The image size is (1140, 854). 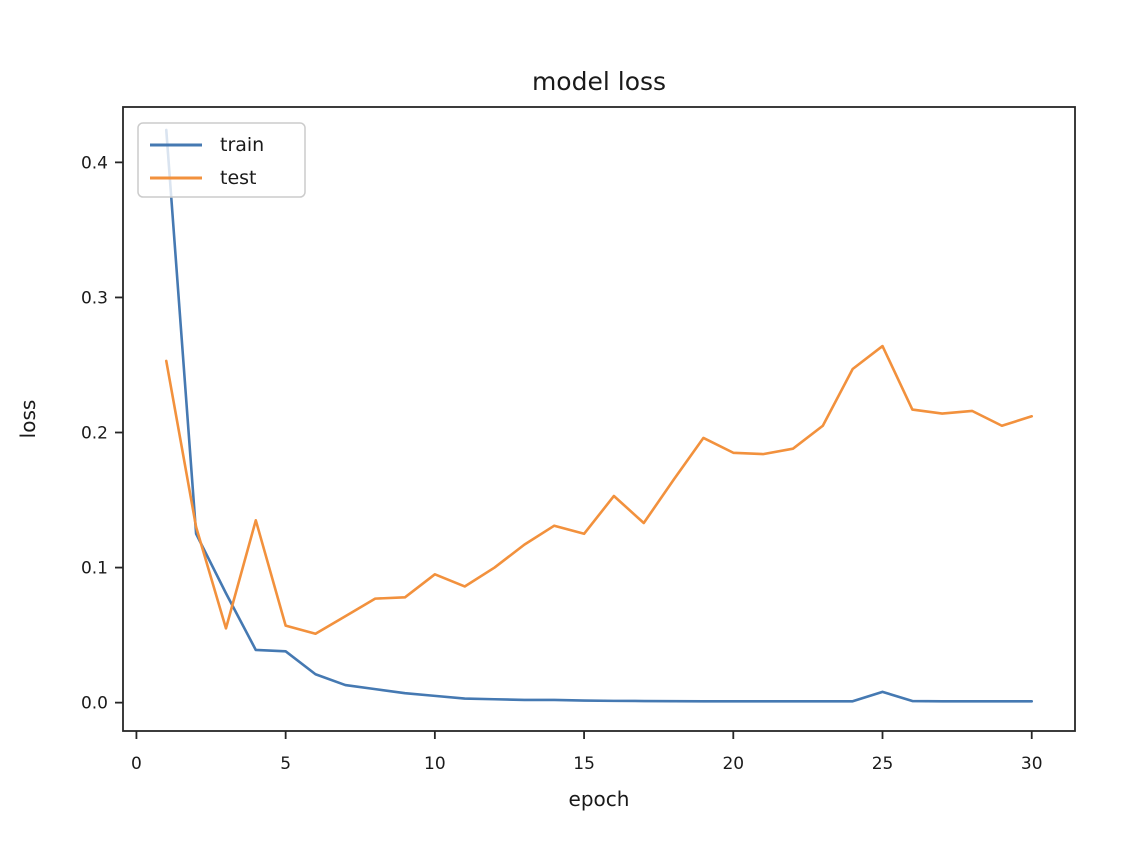 What do you see at coordinates (285, 764) in the screenshot?
I see `x-tick-label: 5` at bounding box center [285, 764].